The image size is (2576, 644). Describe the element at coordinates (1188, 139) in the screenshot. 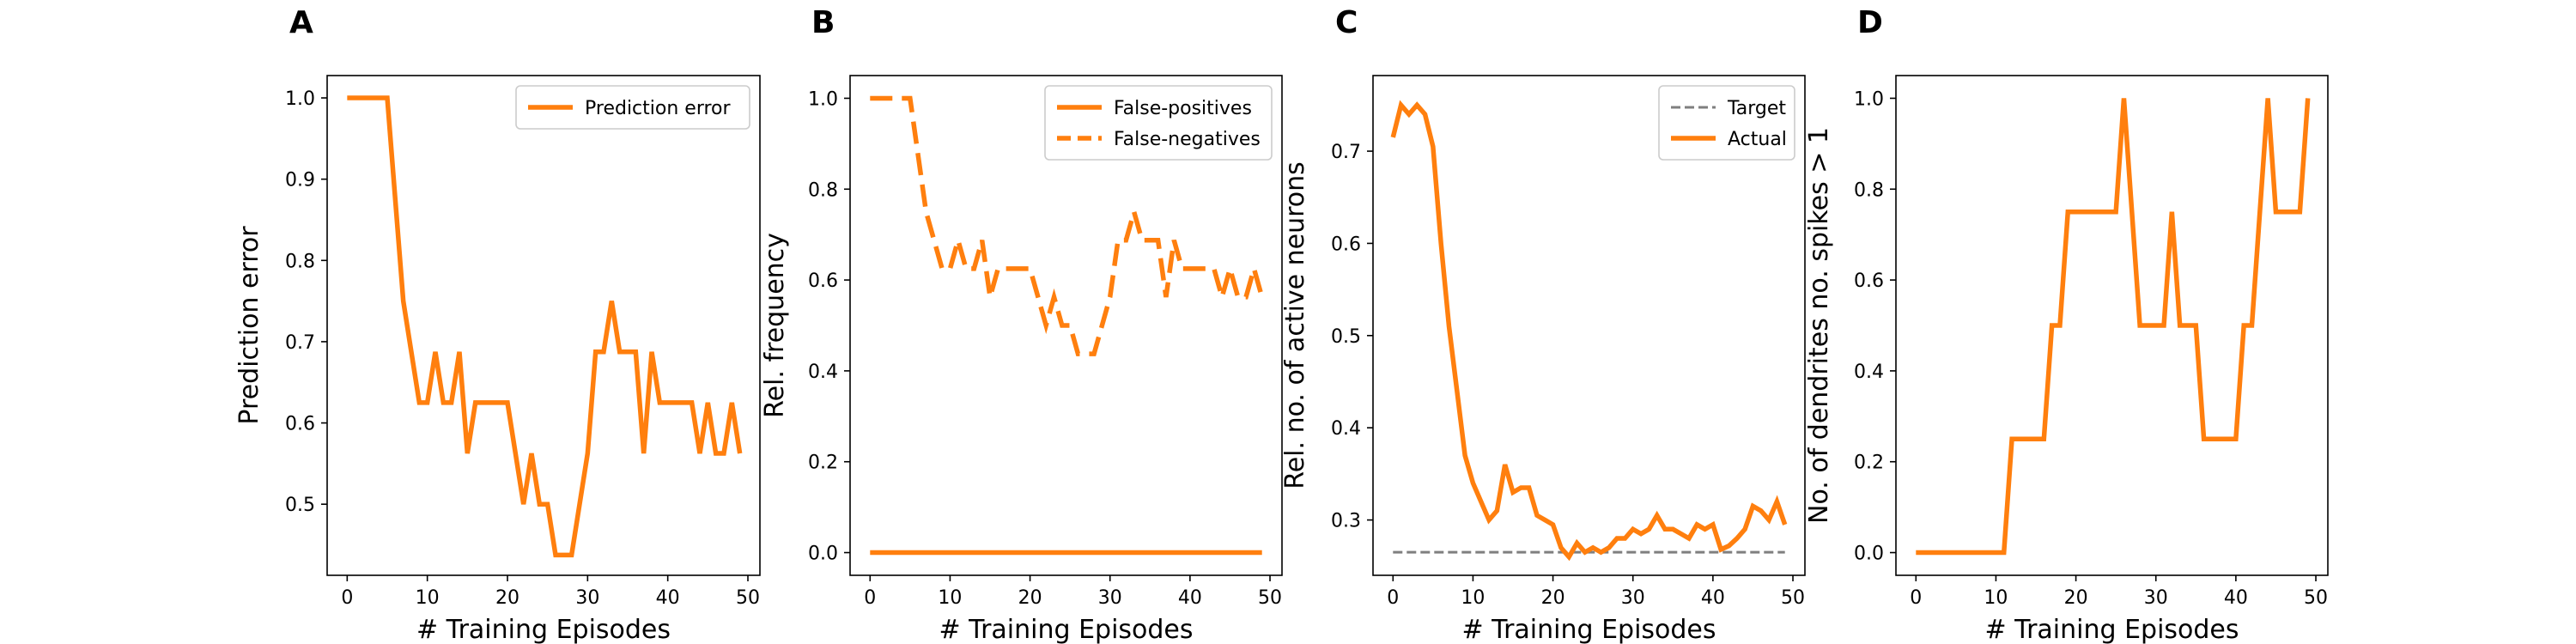

I see `legend-entry-label: False-negatives` at that location.